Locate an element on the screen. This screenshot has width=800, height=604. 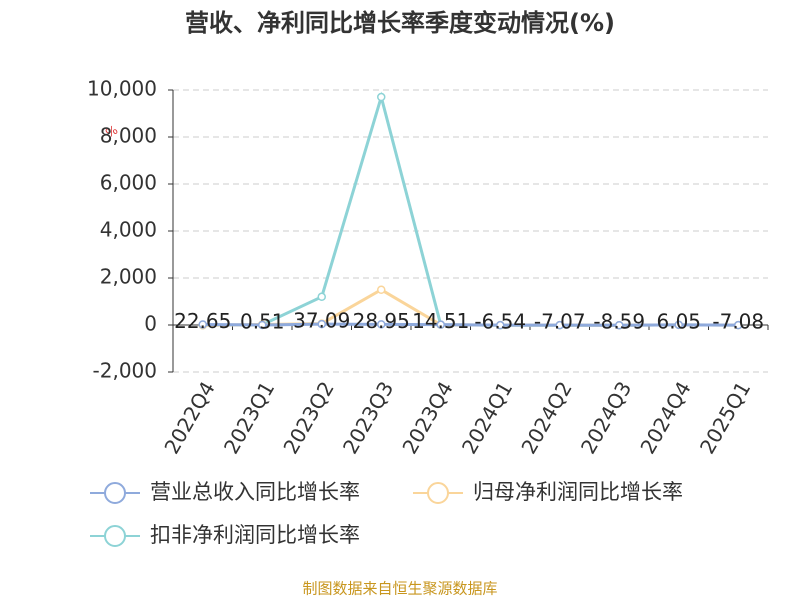
data-label: 28.95 is located at coordinates (381, 321).